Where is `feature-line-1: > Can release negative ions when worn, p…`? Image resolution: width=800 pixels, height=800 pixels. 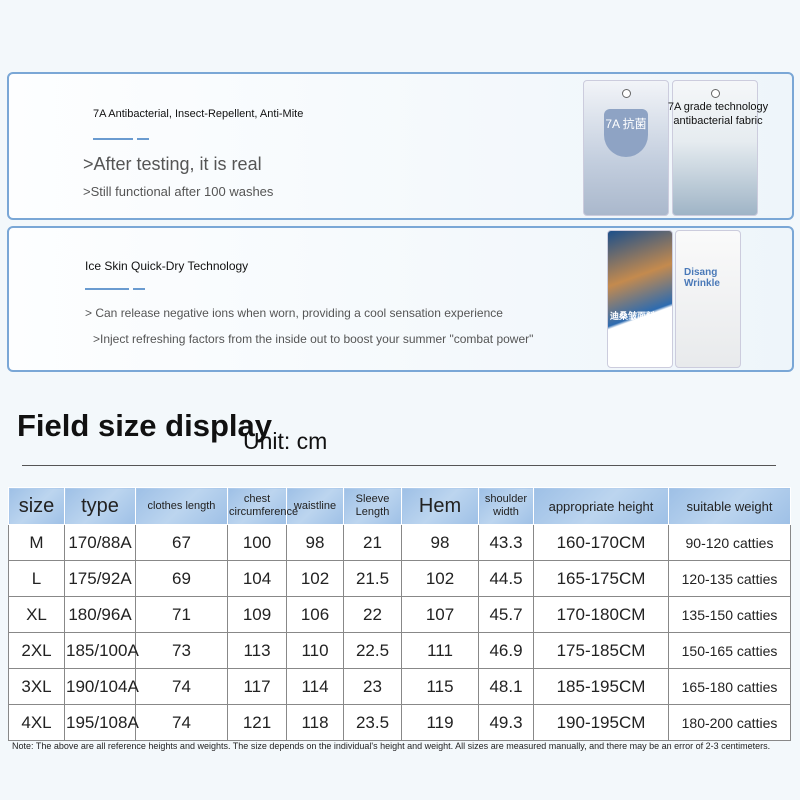
feature-line-1: > Can release negative ions when worn, p… is located at coordinates (294, 313).